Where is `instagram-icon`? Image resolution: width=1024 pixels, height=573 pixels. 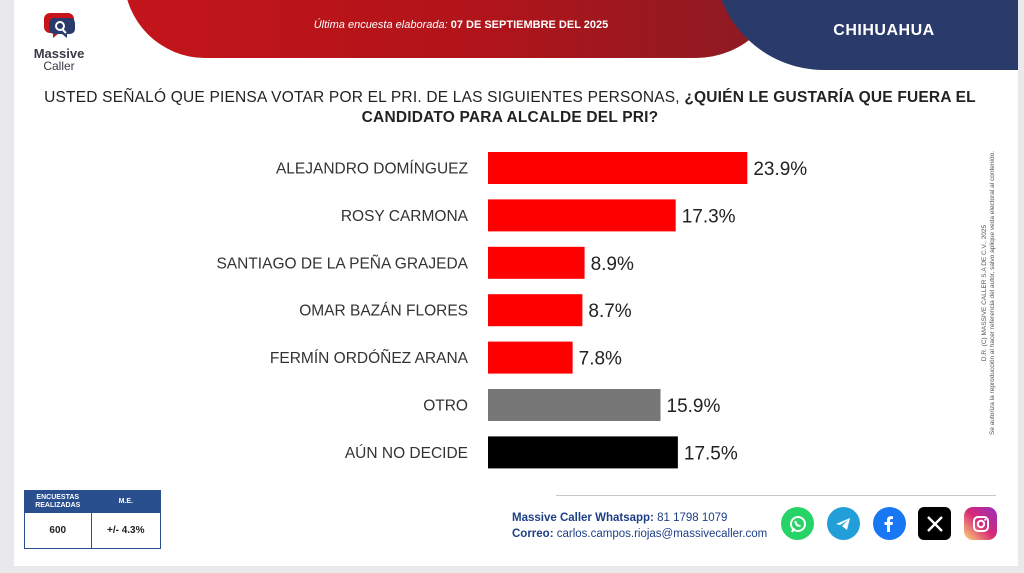
instagram-icon is located at coordinates (980, 523).